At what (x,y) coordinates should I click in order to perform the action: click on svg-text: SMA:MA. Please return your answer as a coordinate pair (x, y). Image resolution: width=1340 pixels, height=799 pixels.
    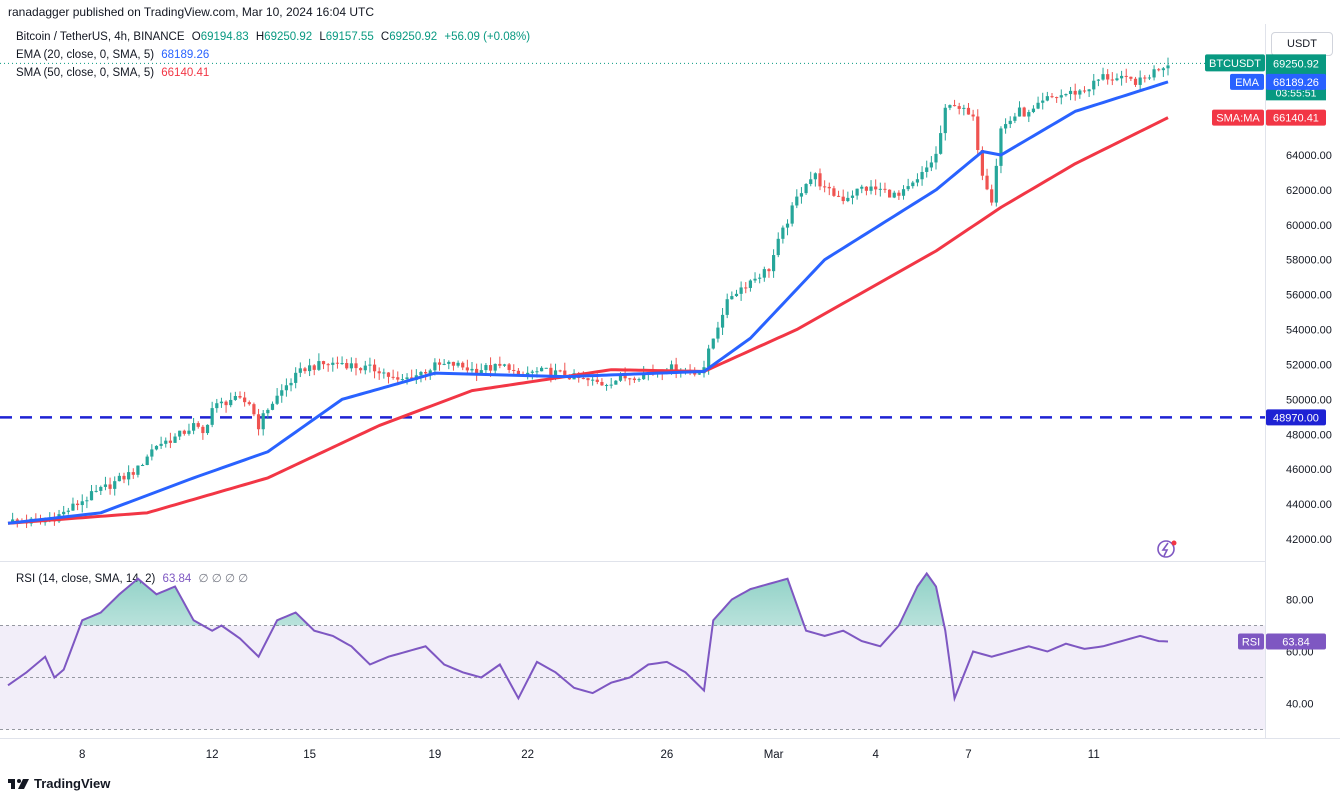
    Looking at the image, I should click on (1238, 119).